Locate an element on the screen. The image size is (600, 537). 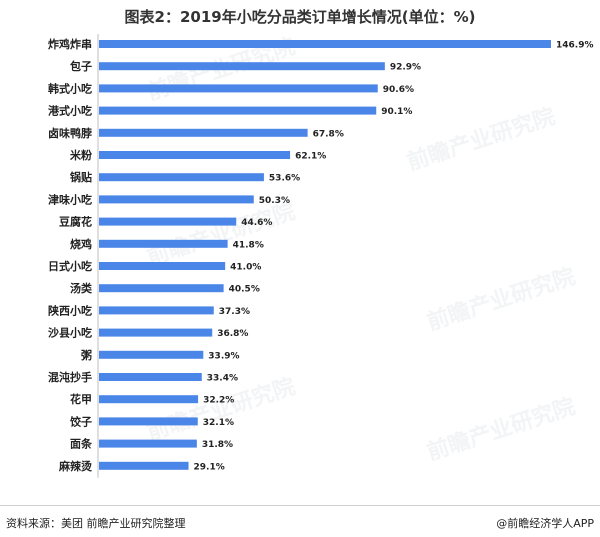
category-label: 花甲 is located at coordinates (81, 399).